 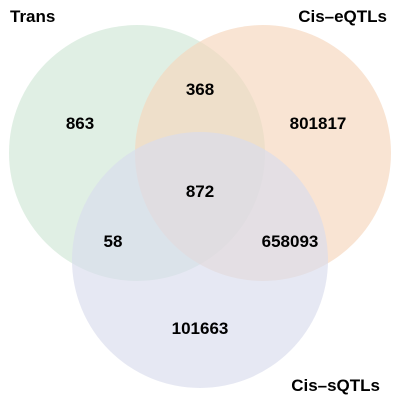 I want to click on count-trans-and-cis-eqtls: 368, so click(x=200, y=89).